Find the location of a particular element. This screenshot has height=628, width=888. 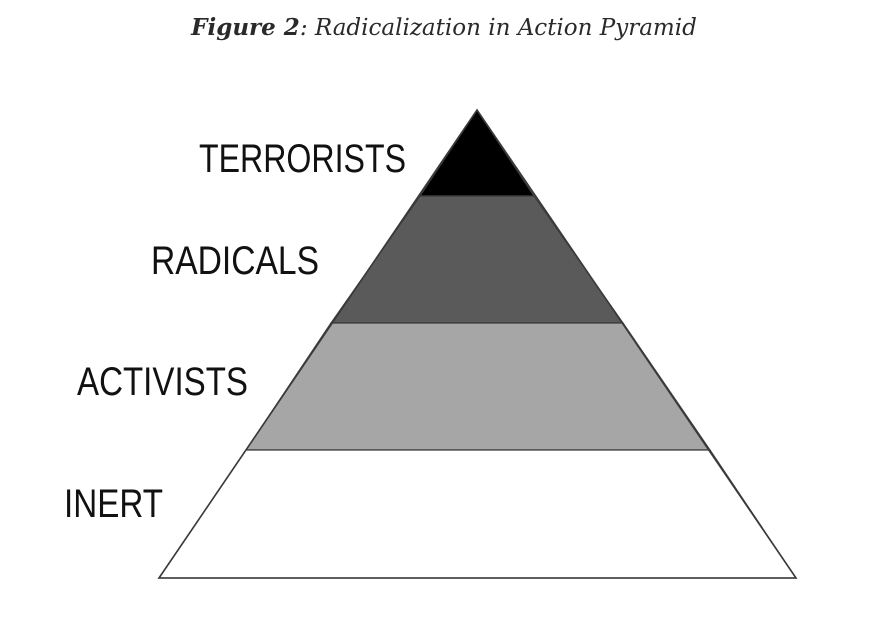

tier-label-activists: ACTIVISTS is located at coordinates (162, 382).